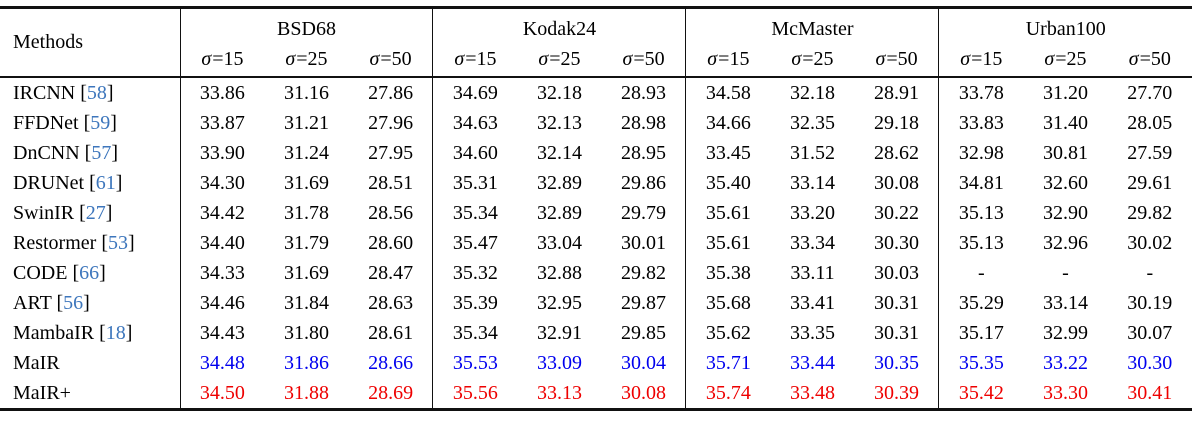  Describe the element at coordinates (897, 92) in the screenshot. I see `value-cell: 28.91` at that location.